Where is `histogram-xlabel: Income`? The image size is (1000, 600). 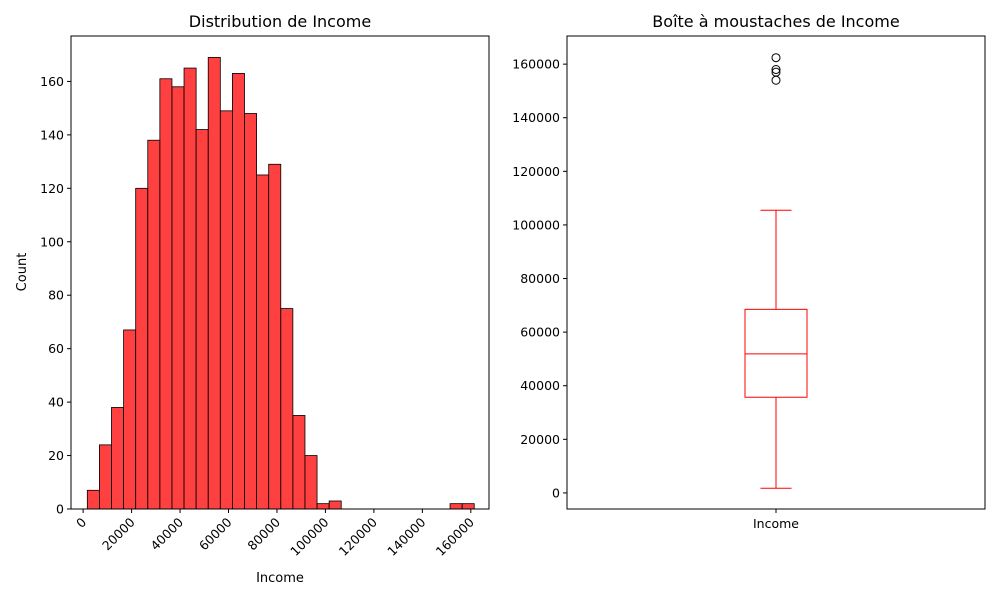 histogram-xlabel: Income is located at coordinates (280, 578).